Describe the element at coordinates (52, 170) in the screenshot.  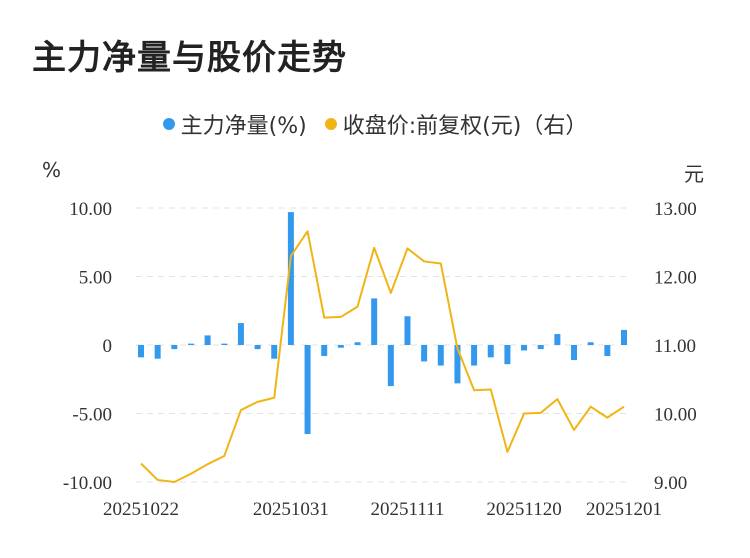
I see `left-axis-unit: %` at that location.